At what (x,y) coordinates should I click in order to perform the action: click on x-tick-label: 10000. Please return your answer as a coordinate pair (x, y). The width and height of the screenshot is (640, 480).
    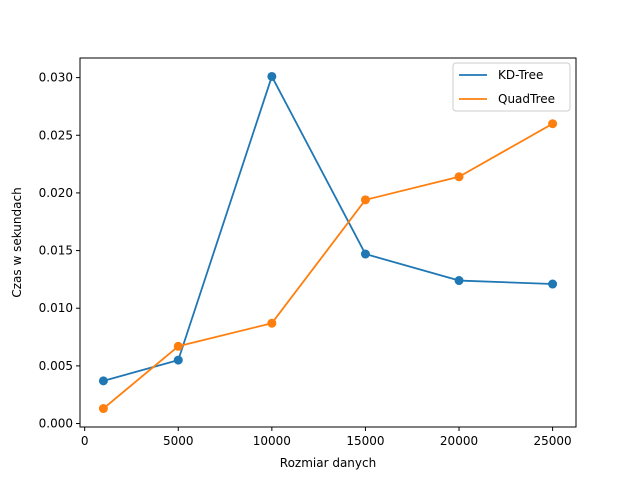
    Looking at the image, I should click on (272, 441).